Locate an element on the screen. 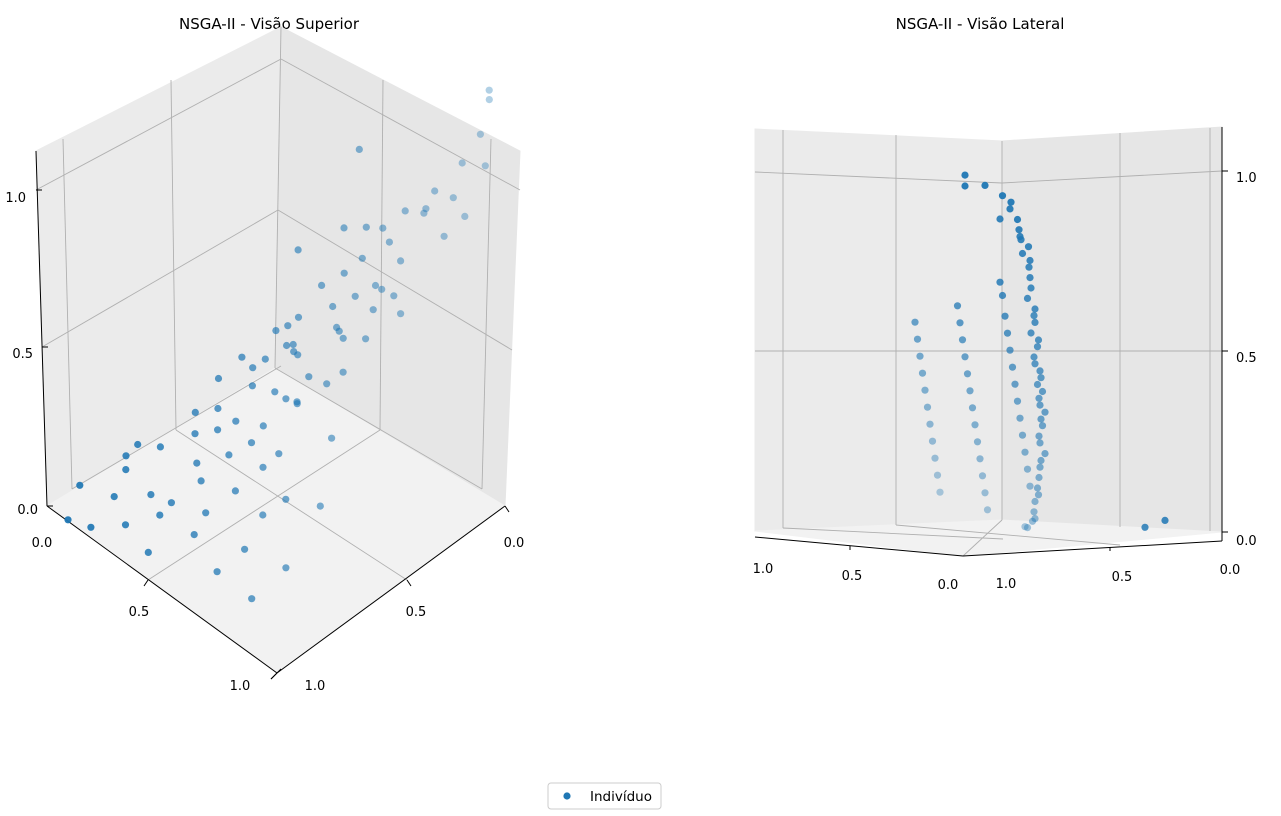  back-pane-right is located at coordinates (1112, 329).